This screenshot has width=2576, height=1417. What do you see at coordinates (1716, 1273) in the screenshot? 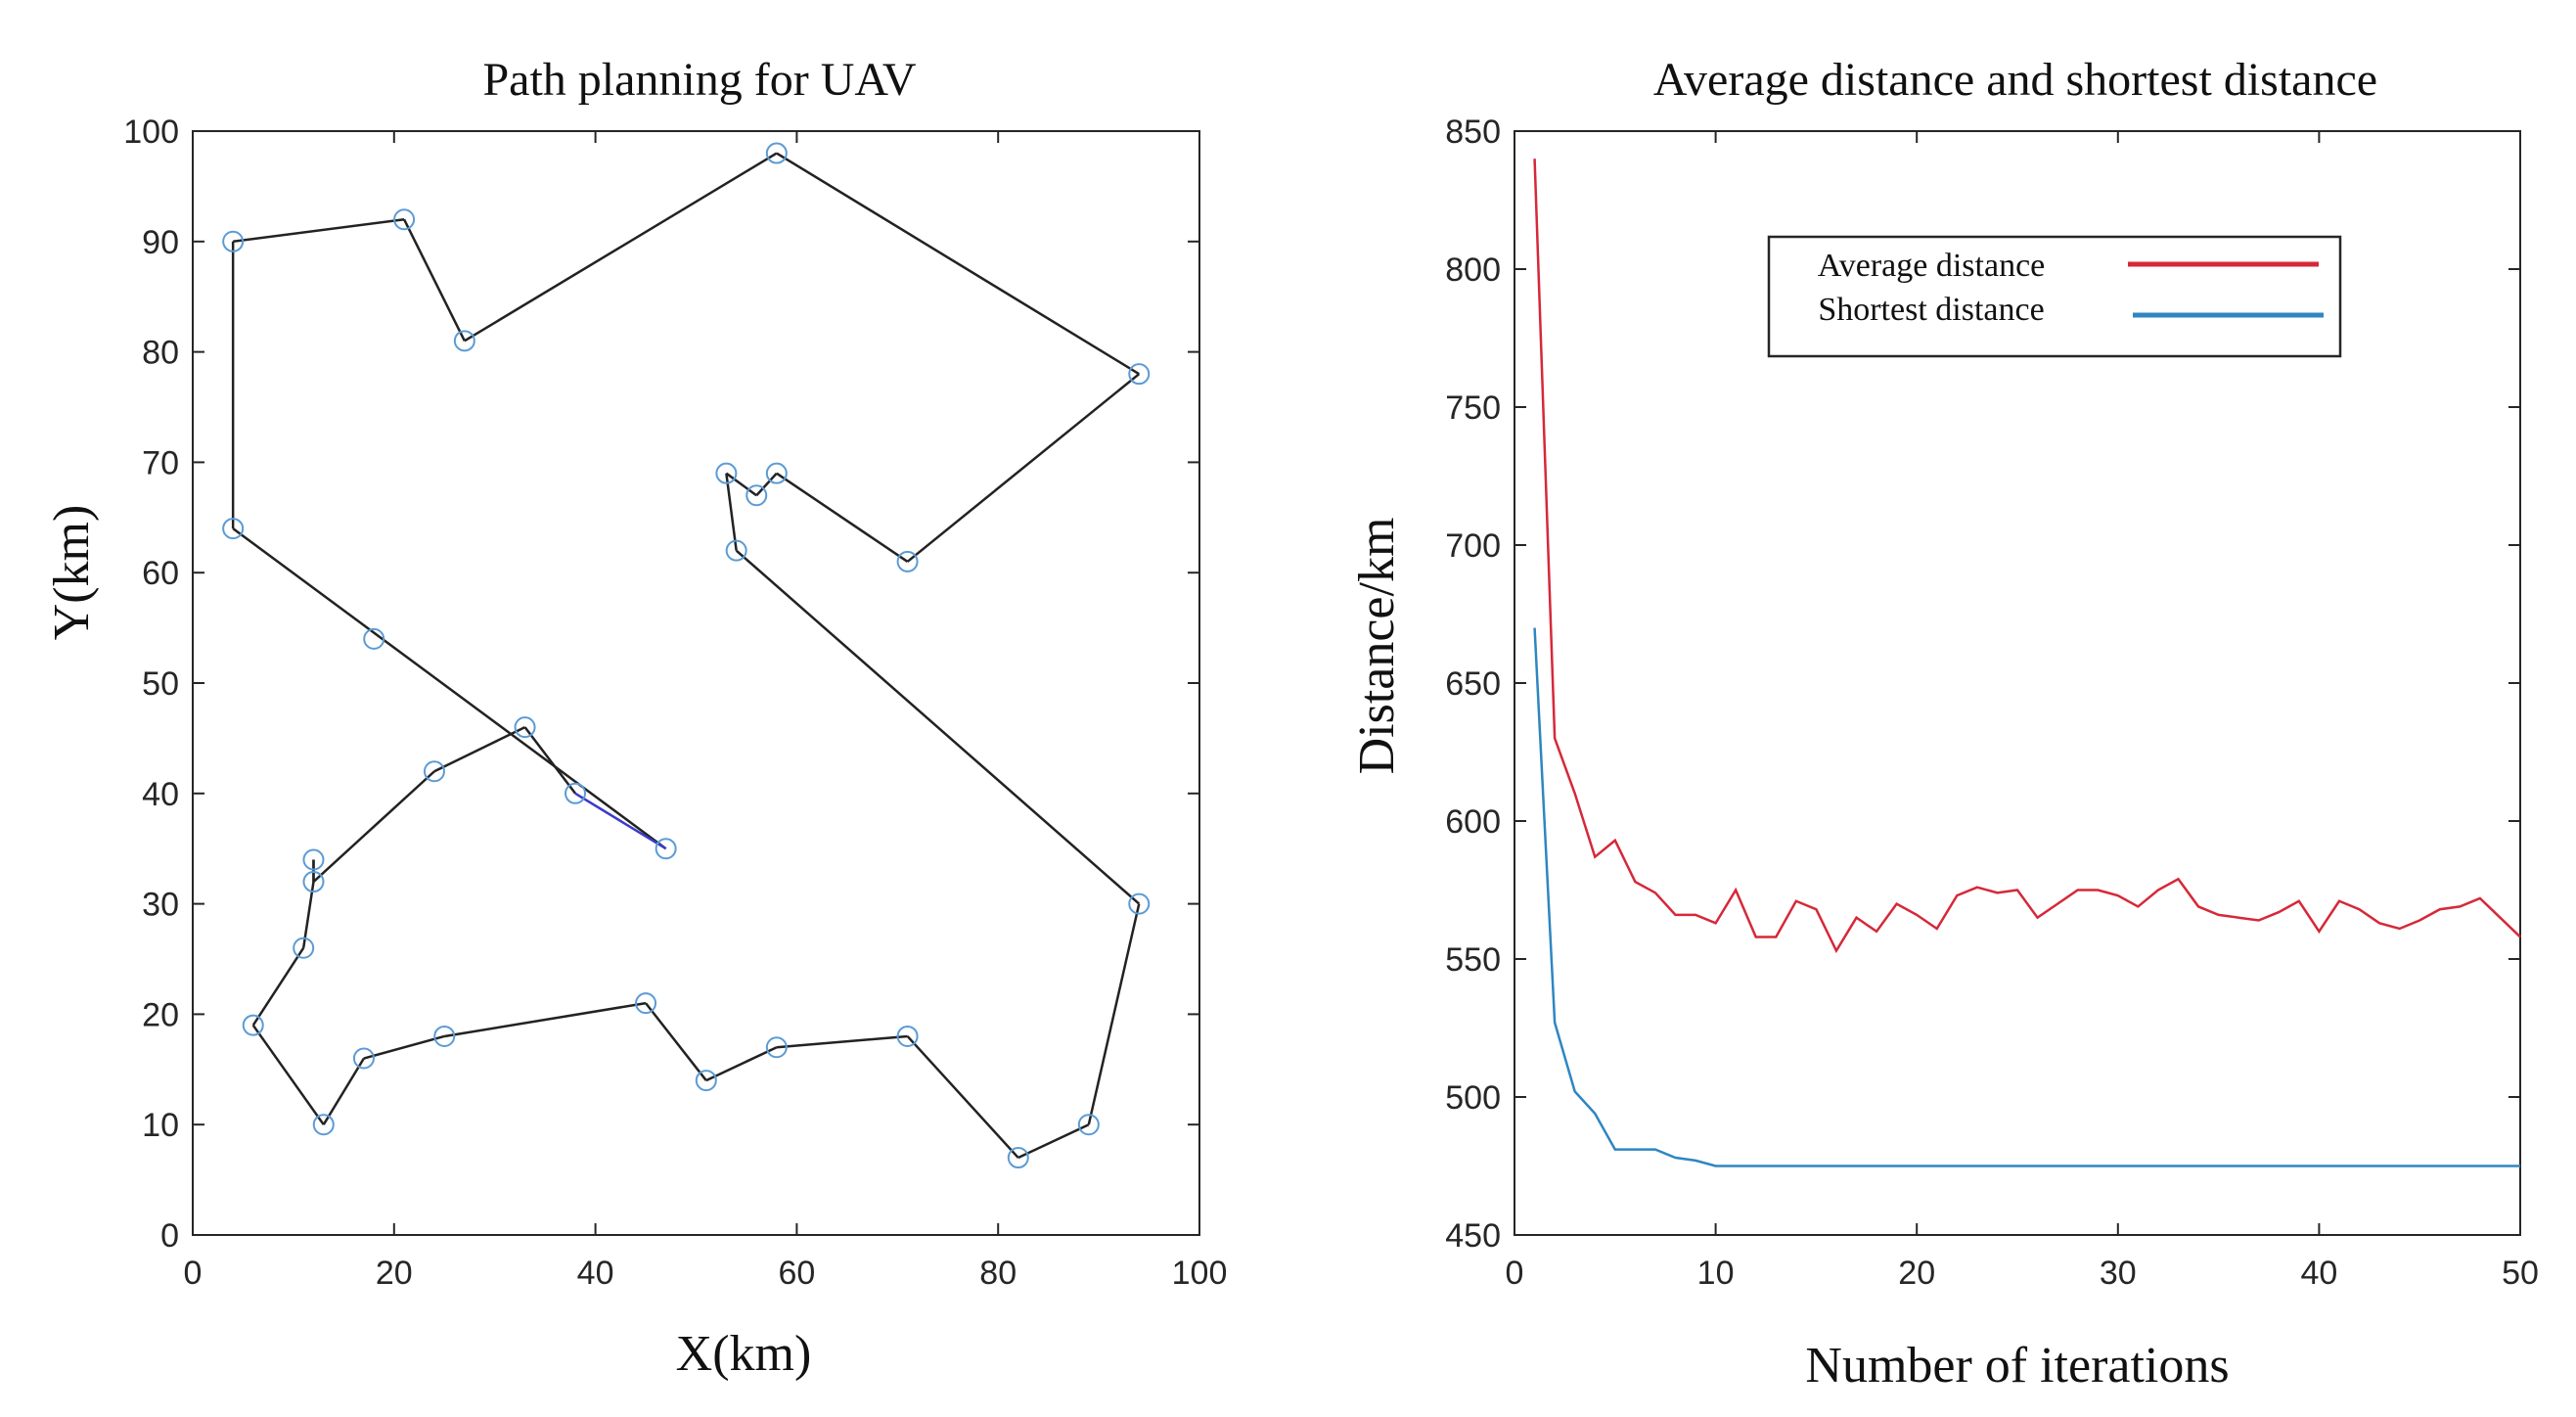
I see `x-tick-label: 10` at bounding box center [1716, 1273].